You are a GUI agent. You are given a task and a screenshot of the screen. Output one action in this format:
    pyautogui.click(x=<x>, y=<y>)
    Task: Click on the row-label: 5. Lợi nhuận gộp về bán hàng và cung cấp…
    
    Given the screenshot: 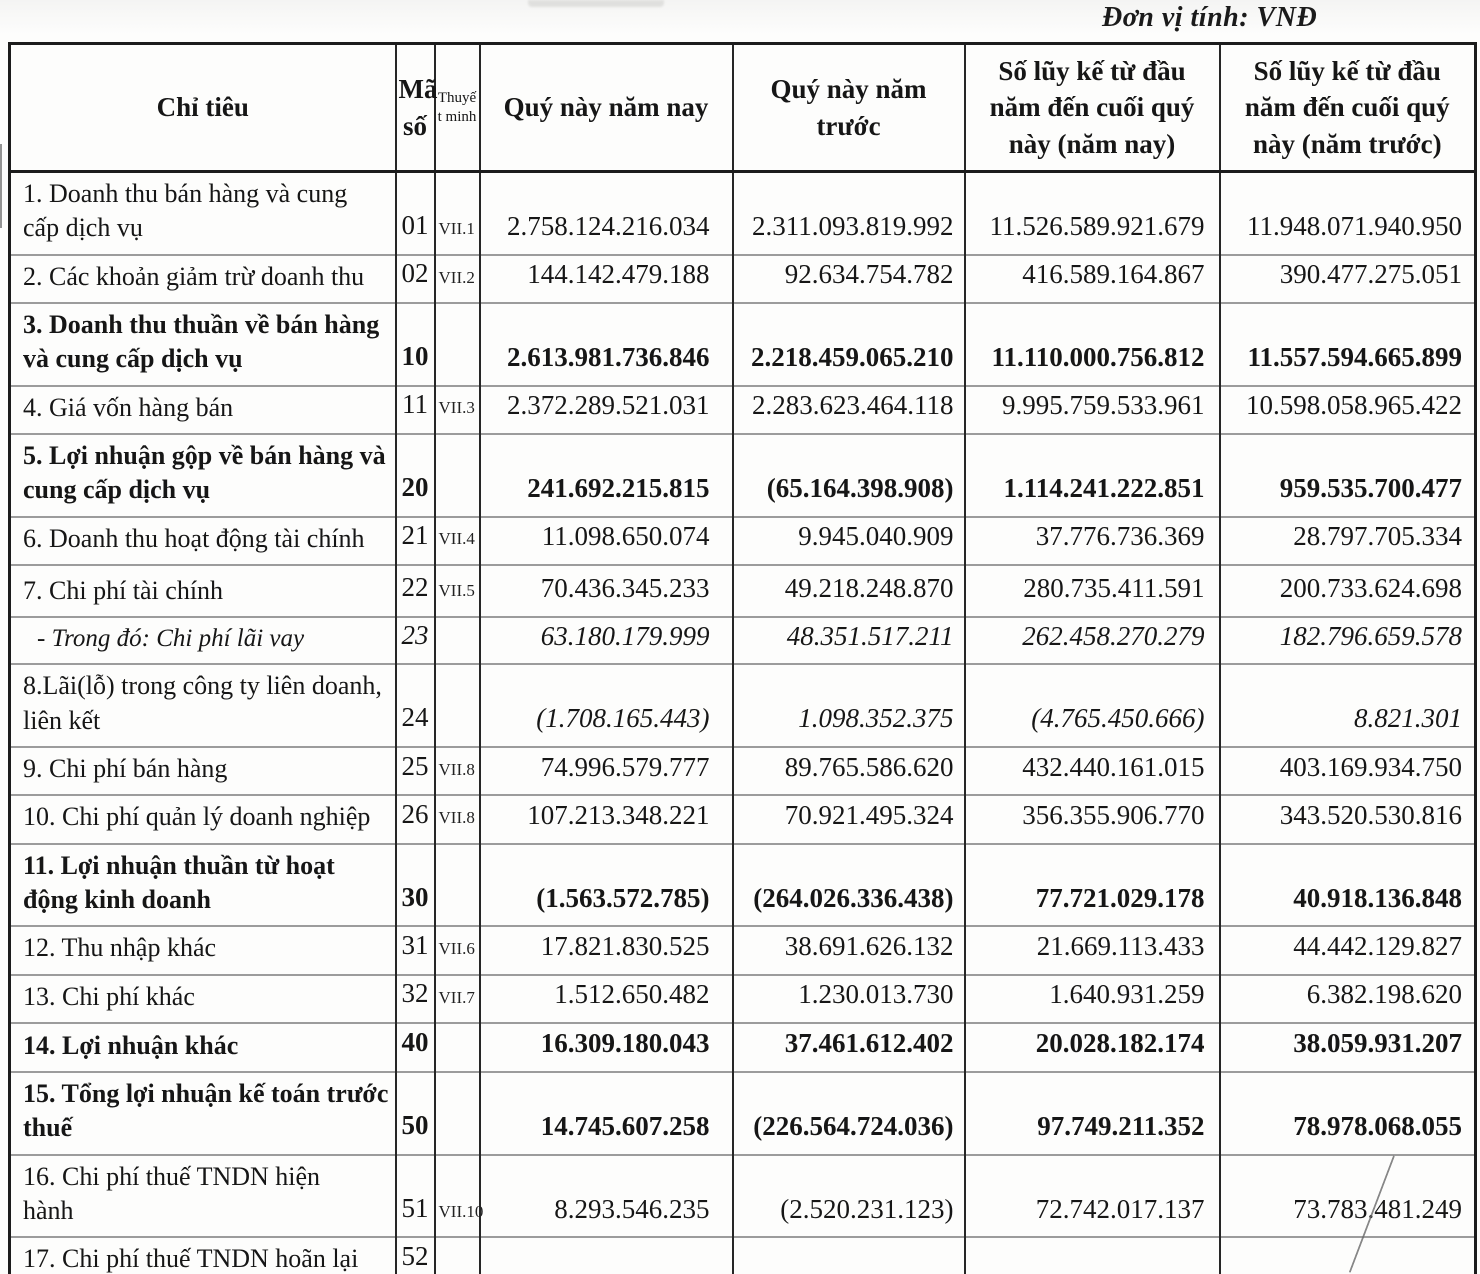 What is the action you would take?
    pyautogui.click(x=202, y=474)
    